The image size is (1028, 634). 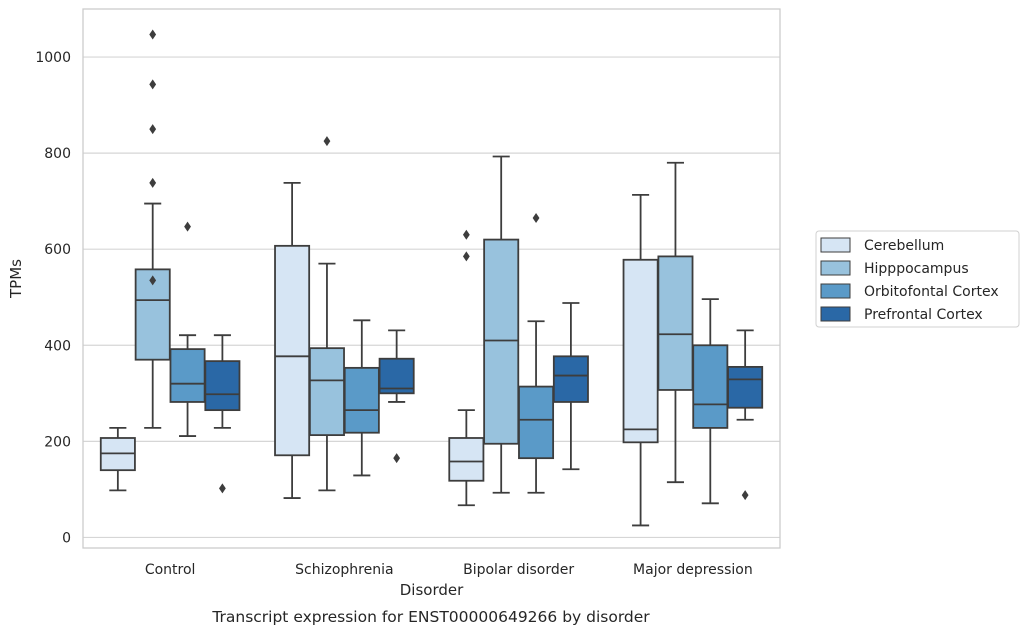 What do you see at coordinates (57, 154) in the screenshot?
I see `y-tick-label: 800` at bounding box center [57, 154].